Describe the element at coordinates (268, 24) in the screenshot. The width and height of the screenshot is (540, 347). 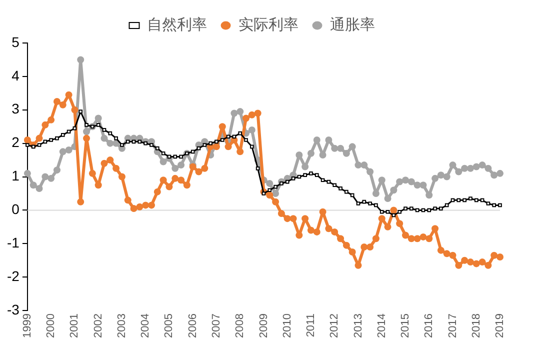
I see `legend-label: 实际利率` at that location.